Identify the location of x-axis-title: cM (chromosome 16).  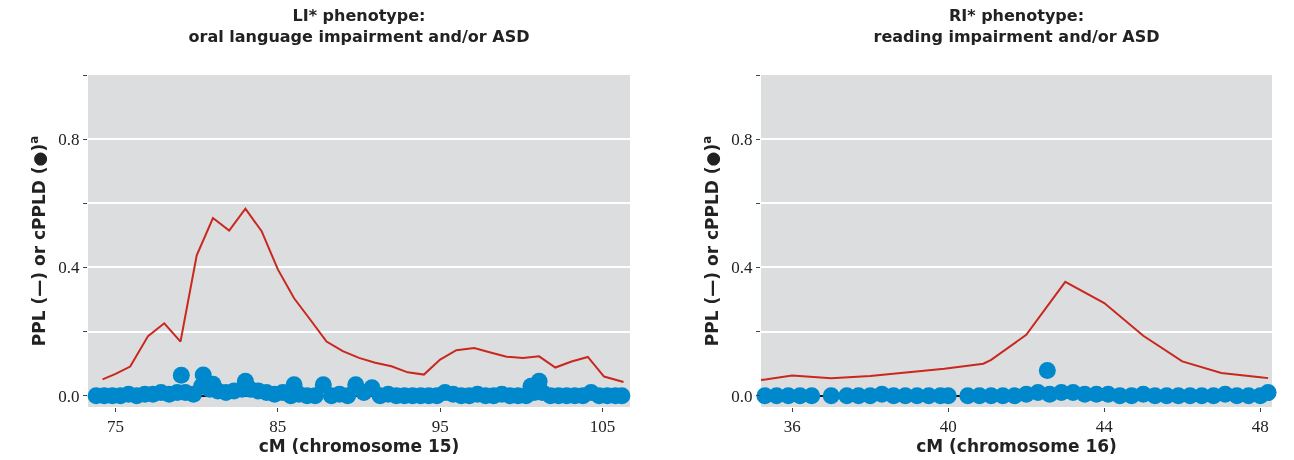
(1016, 446).